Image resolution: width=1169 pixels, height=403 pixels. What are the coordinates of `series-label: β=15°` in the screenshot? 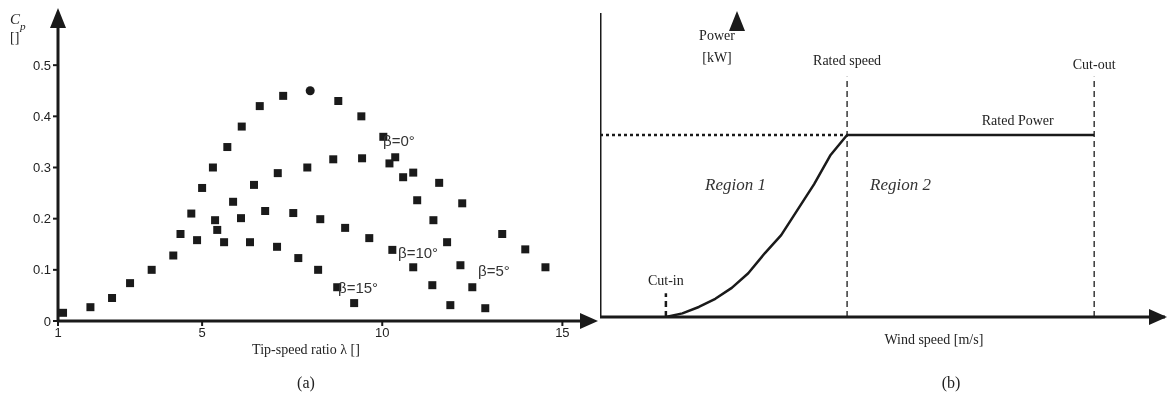 It's located at (358, 287).